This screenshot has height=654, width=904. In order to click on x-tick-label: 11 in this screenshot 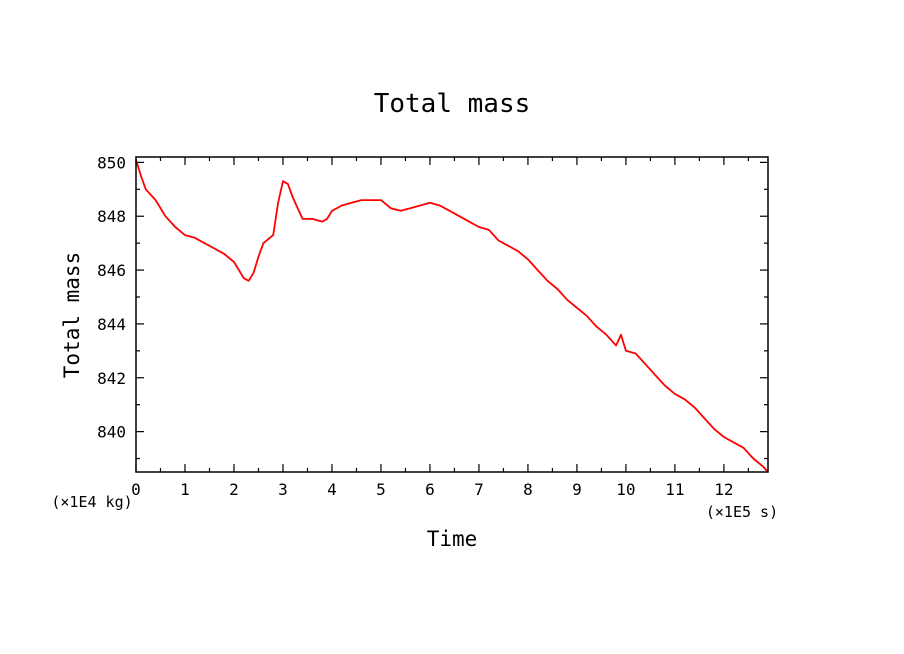, I will do `click(674, 489)`.